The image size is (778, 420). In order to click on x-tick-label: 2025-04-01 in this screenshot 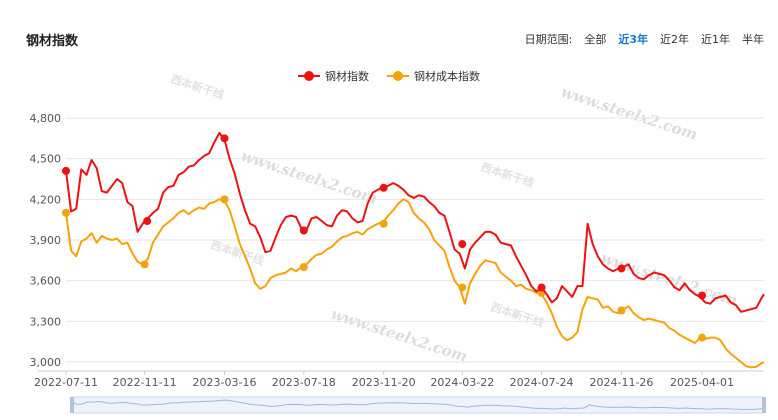, I will do `click(702, 382)`.